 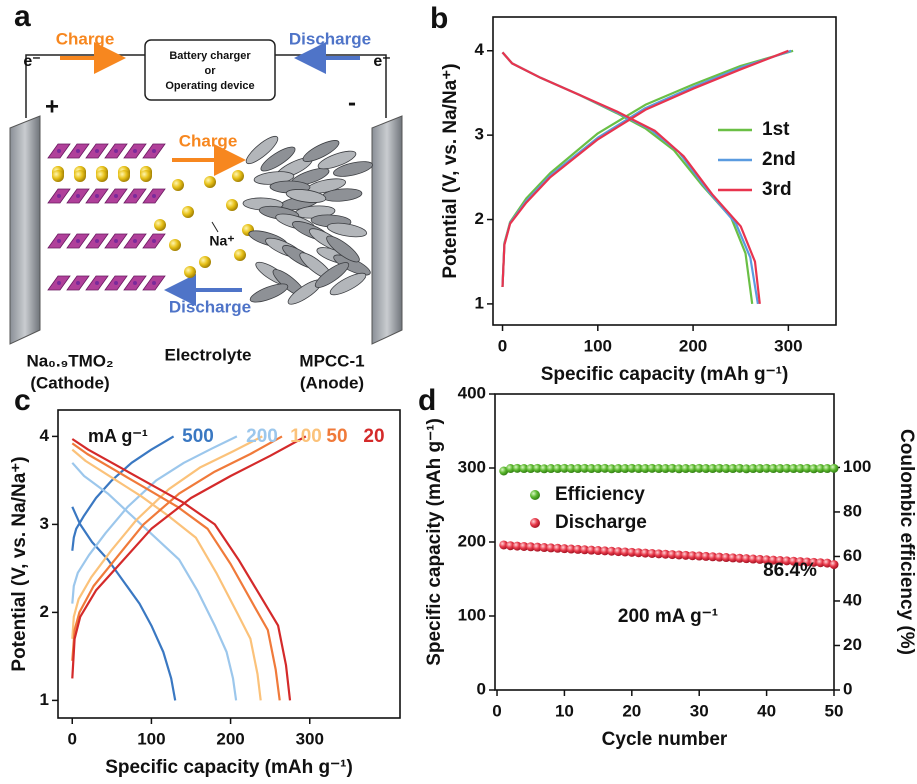 I want to click on panel-label: a, so click(x=22, y=16).